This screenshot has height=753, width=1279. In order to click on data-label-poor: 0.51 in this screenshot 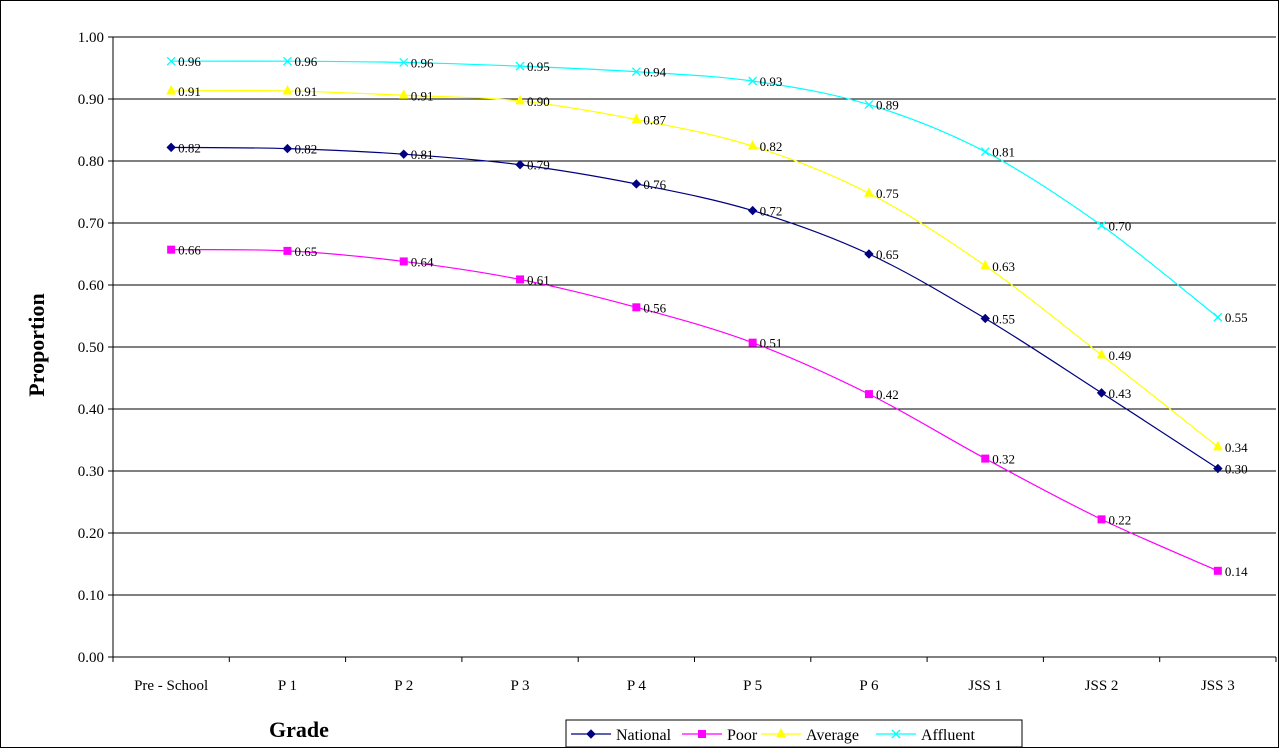, I will do `click(771, 343)`.